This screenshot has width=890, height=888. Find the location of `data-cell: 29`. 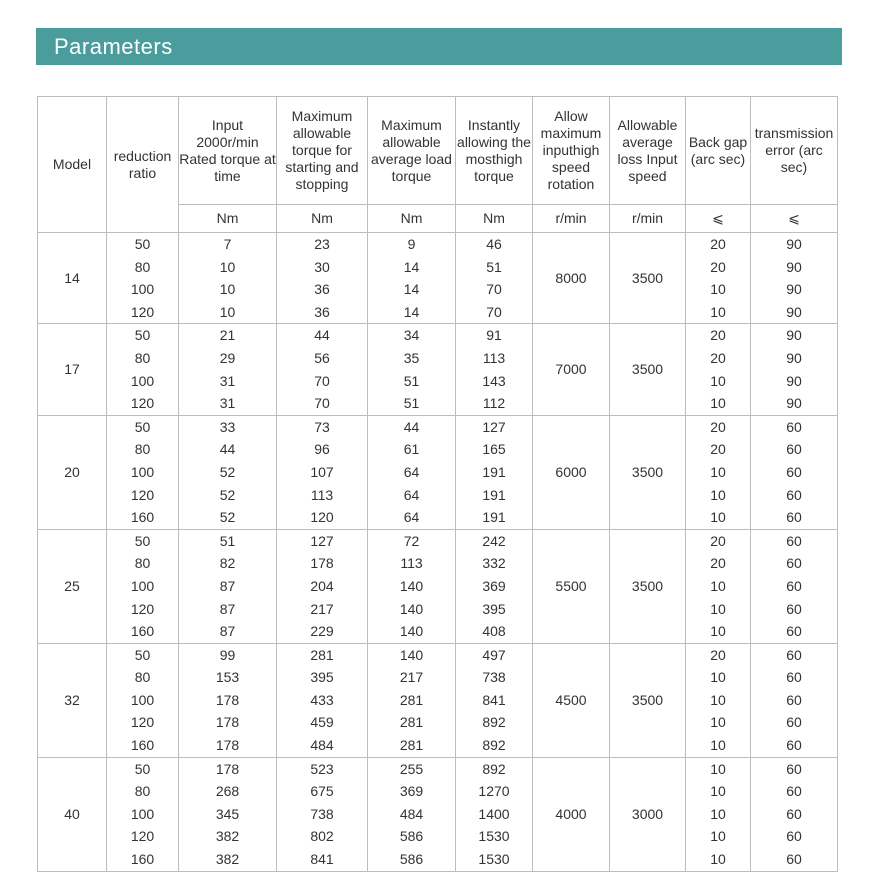

data-cell: 29 is located at coordinates (227, 358).